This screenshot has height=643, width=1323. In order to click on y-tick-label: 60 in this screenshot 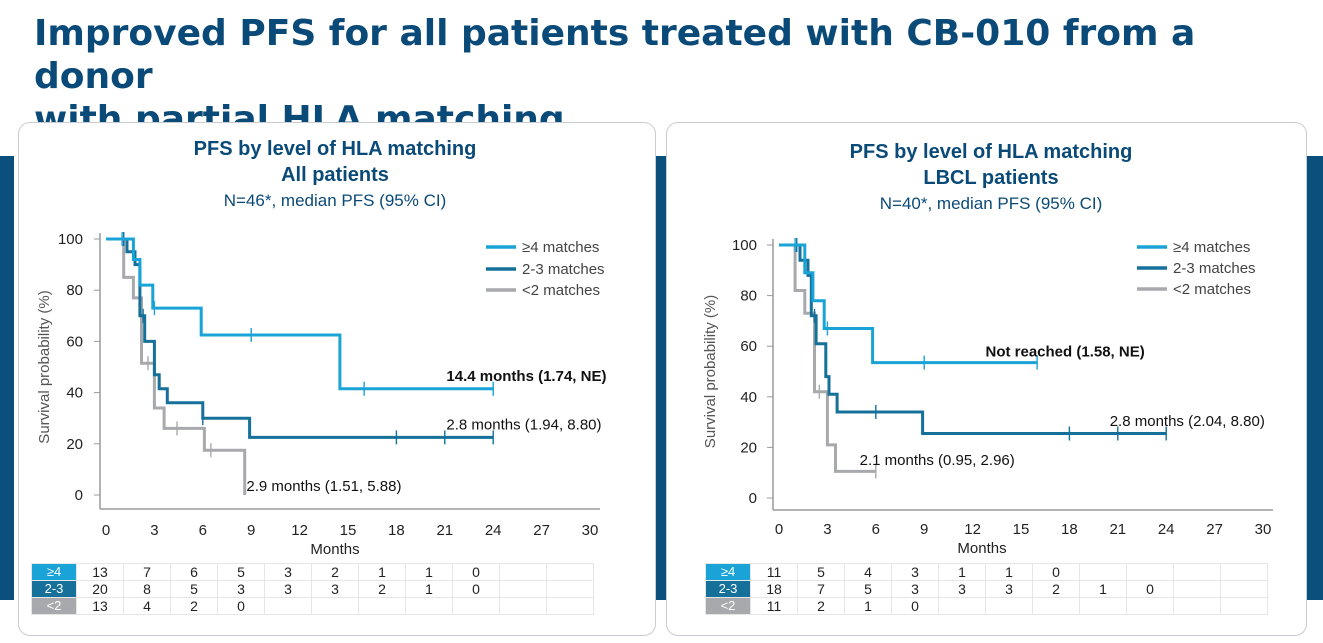, I will do `click(74, 341)`.